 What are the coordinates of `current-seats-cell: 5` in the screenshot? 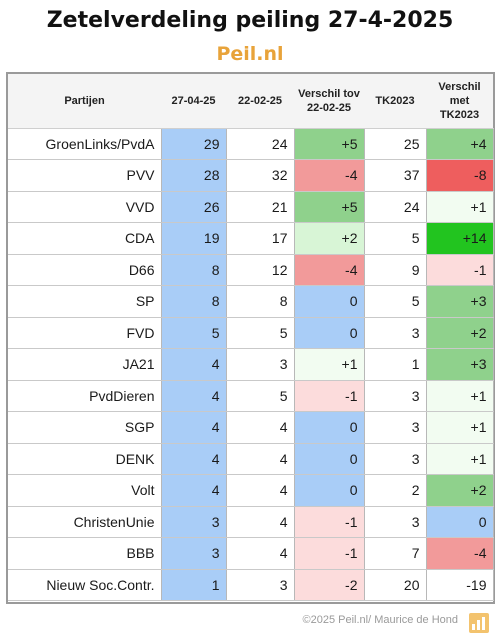 It's located at (194, 333).